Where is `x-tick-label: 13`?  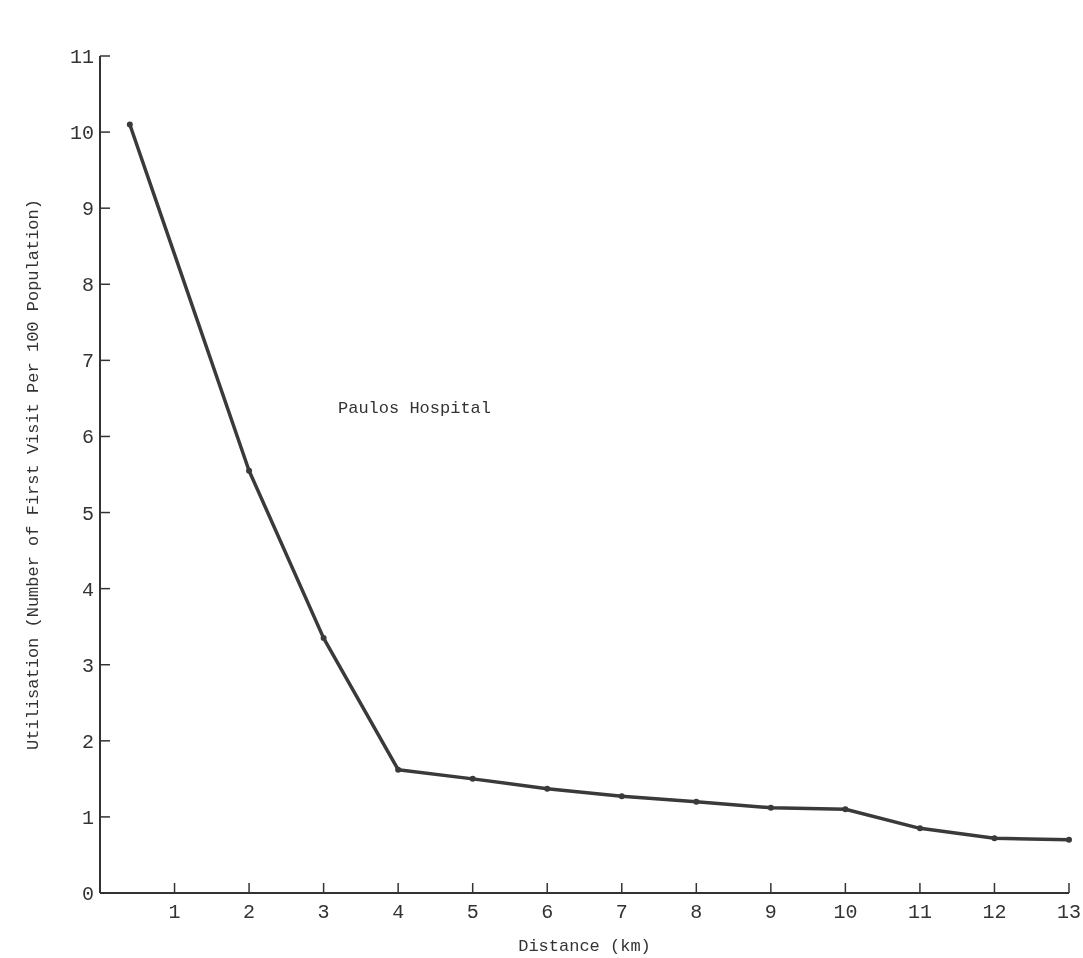 x-tick-label: 13 is located at coordinates (1069, 912).